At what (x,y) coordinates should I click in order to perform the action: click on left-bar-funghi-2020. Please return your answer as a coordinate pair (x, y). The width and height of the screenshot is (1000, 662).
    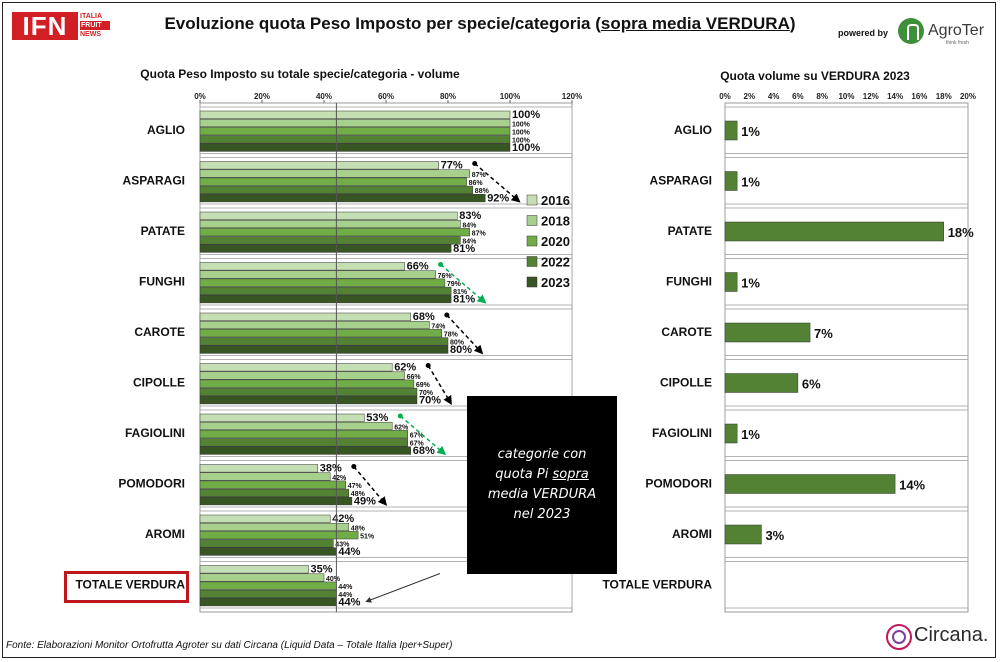
    Looking at the image, I should click on (322, 282).